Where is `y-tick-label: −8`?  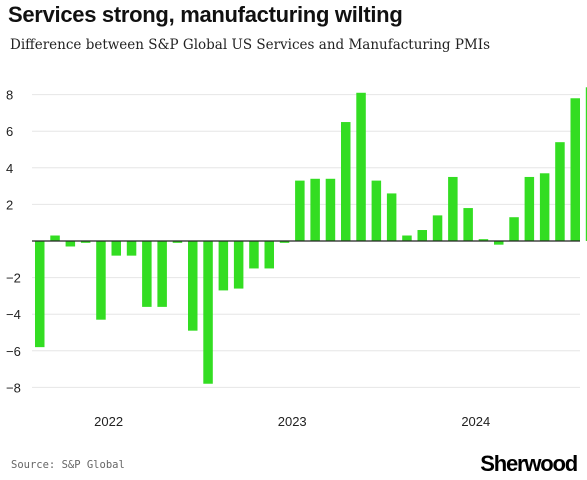 y-tick-label: −8 is located at coordinates (13, 387).